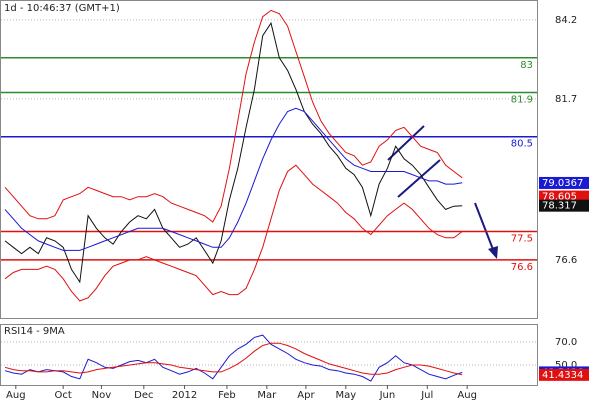 Image resolution: width=590 pixels, height=404 pixels. Describe the element at coordinates (522, 100) in the screenshot. I see `level-label: 81.9` at that location.